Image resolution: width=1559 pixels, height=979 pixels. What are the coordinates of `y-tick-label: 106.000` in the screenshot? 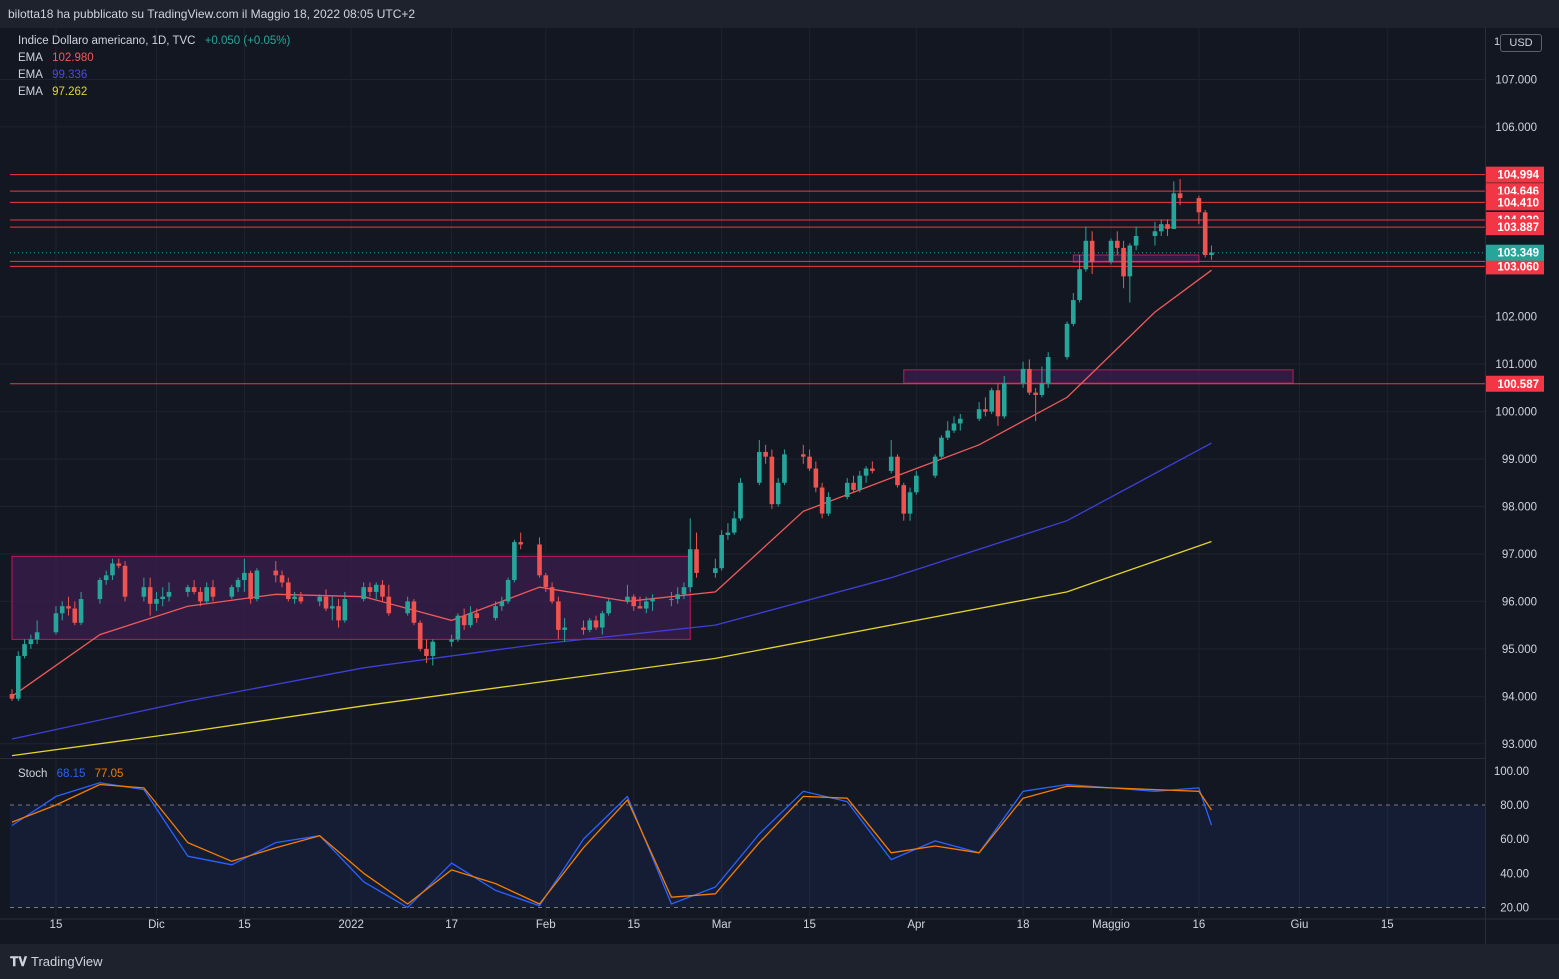 It's located at (1516, 128).